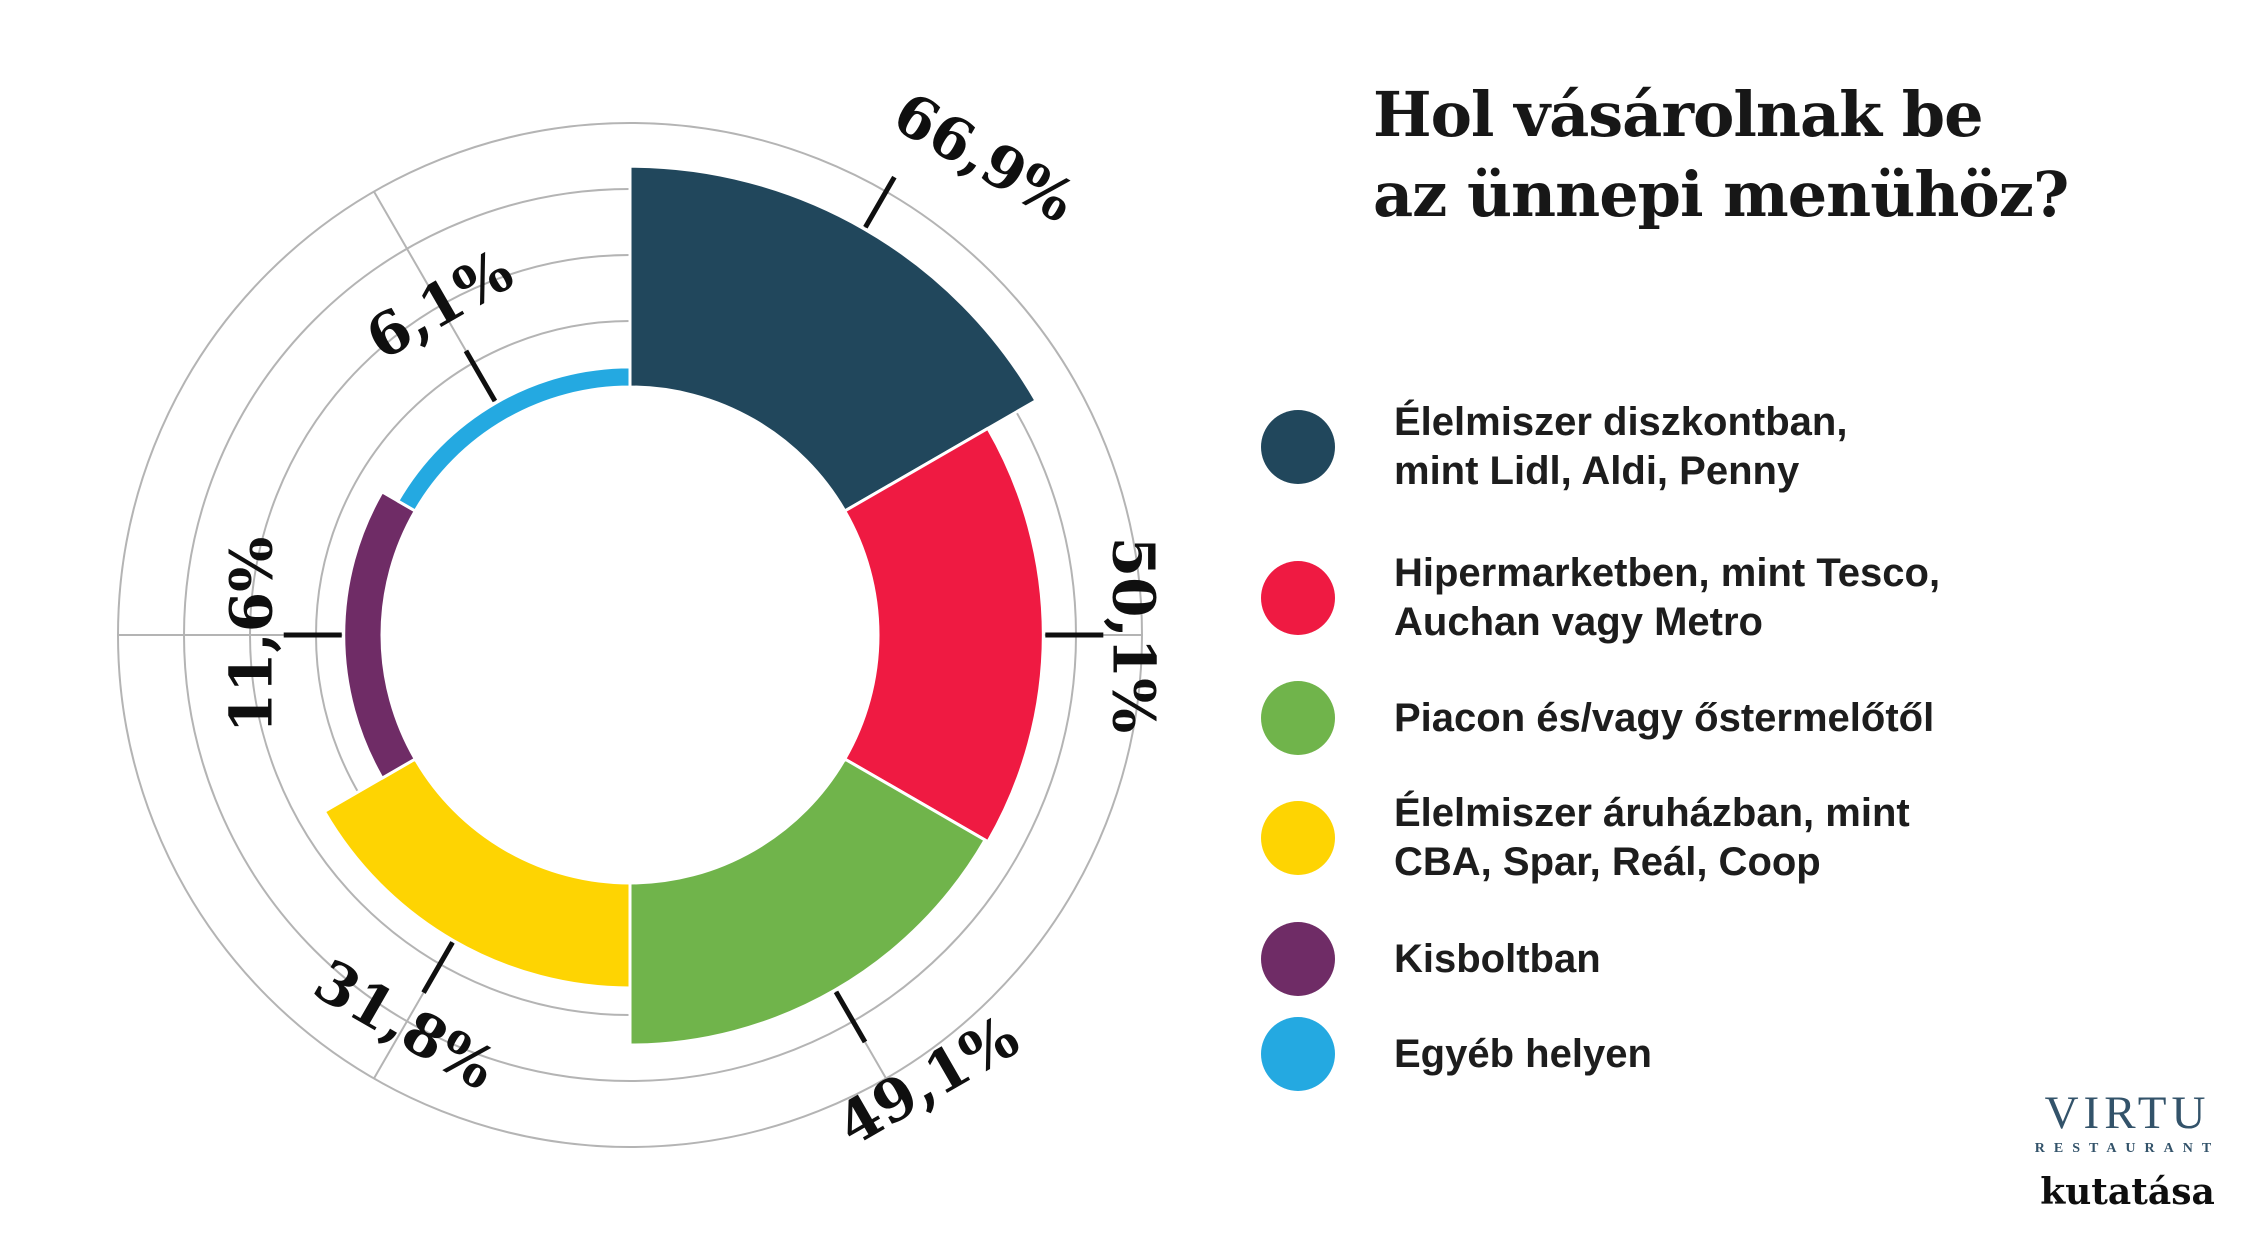 This screenshot has height=1241, width=2260. Describe the element at coordinates (1678, 114) in the screenshot. I see `title-line-1: Hol vásárolnak be` at that location.